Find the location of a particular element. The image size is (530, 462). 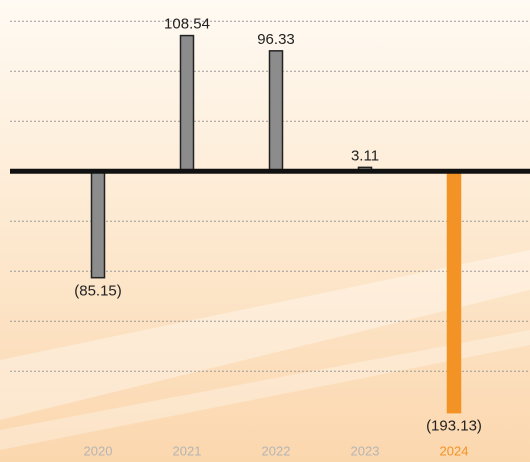

x-tick-label: 2021 is located at coordinates (187, 450).